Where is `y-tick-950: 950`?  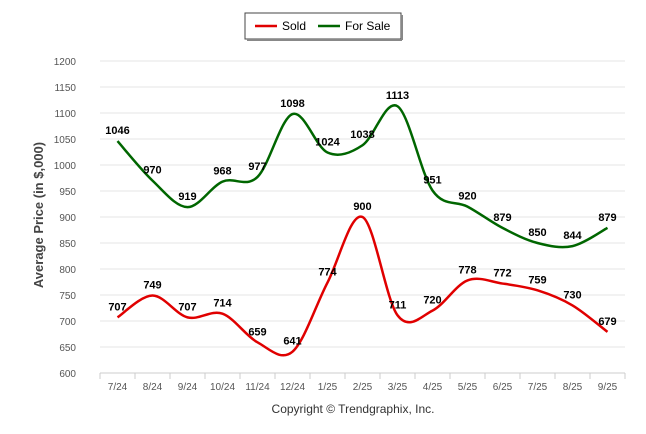 y-tick-950: 950 is located at coordinates (67, 192).